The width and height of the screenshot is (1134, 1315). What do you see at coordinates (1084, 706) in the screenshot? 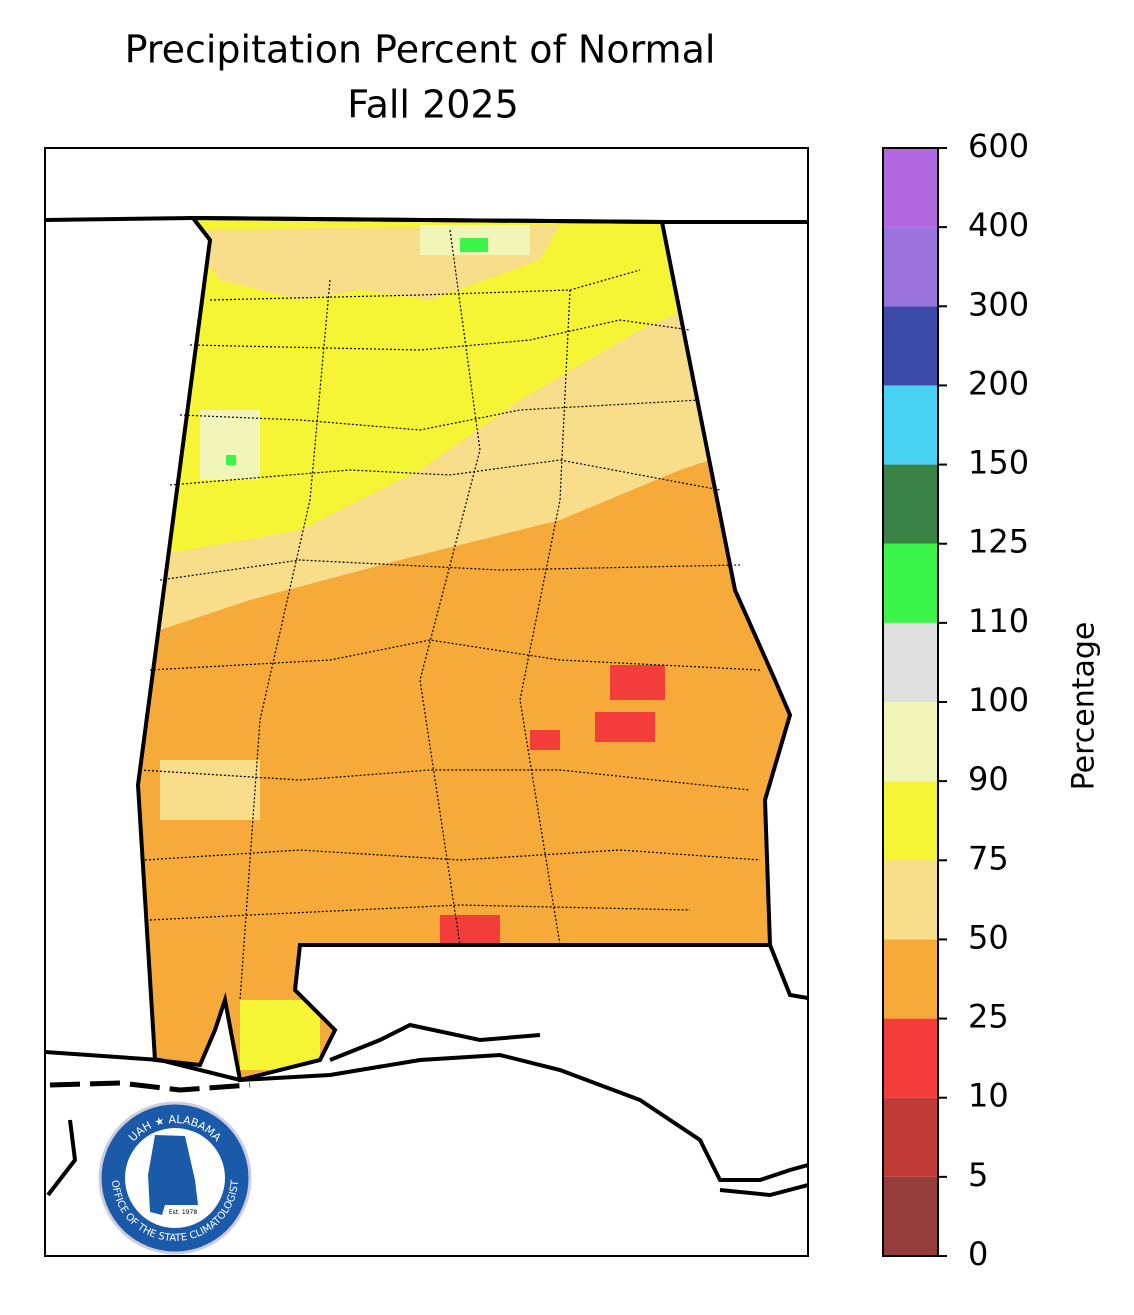
I see `colorbar-label: Percentage` at bounding box center [1084, 706].